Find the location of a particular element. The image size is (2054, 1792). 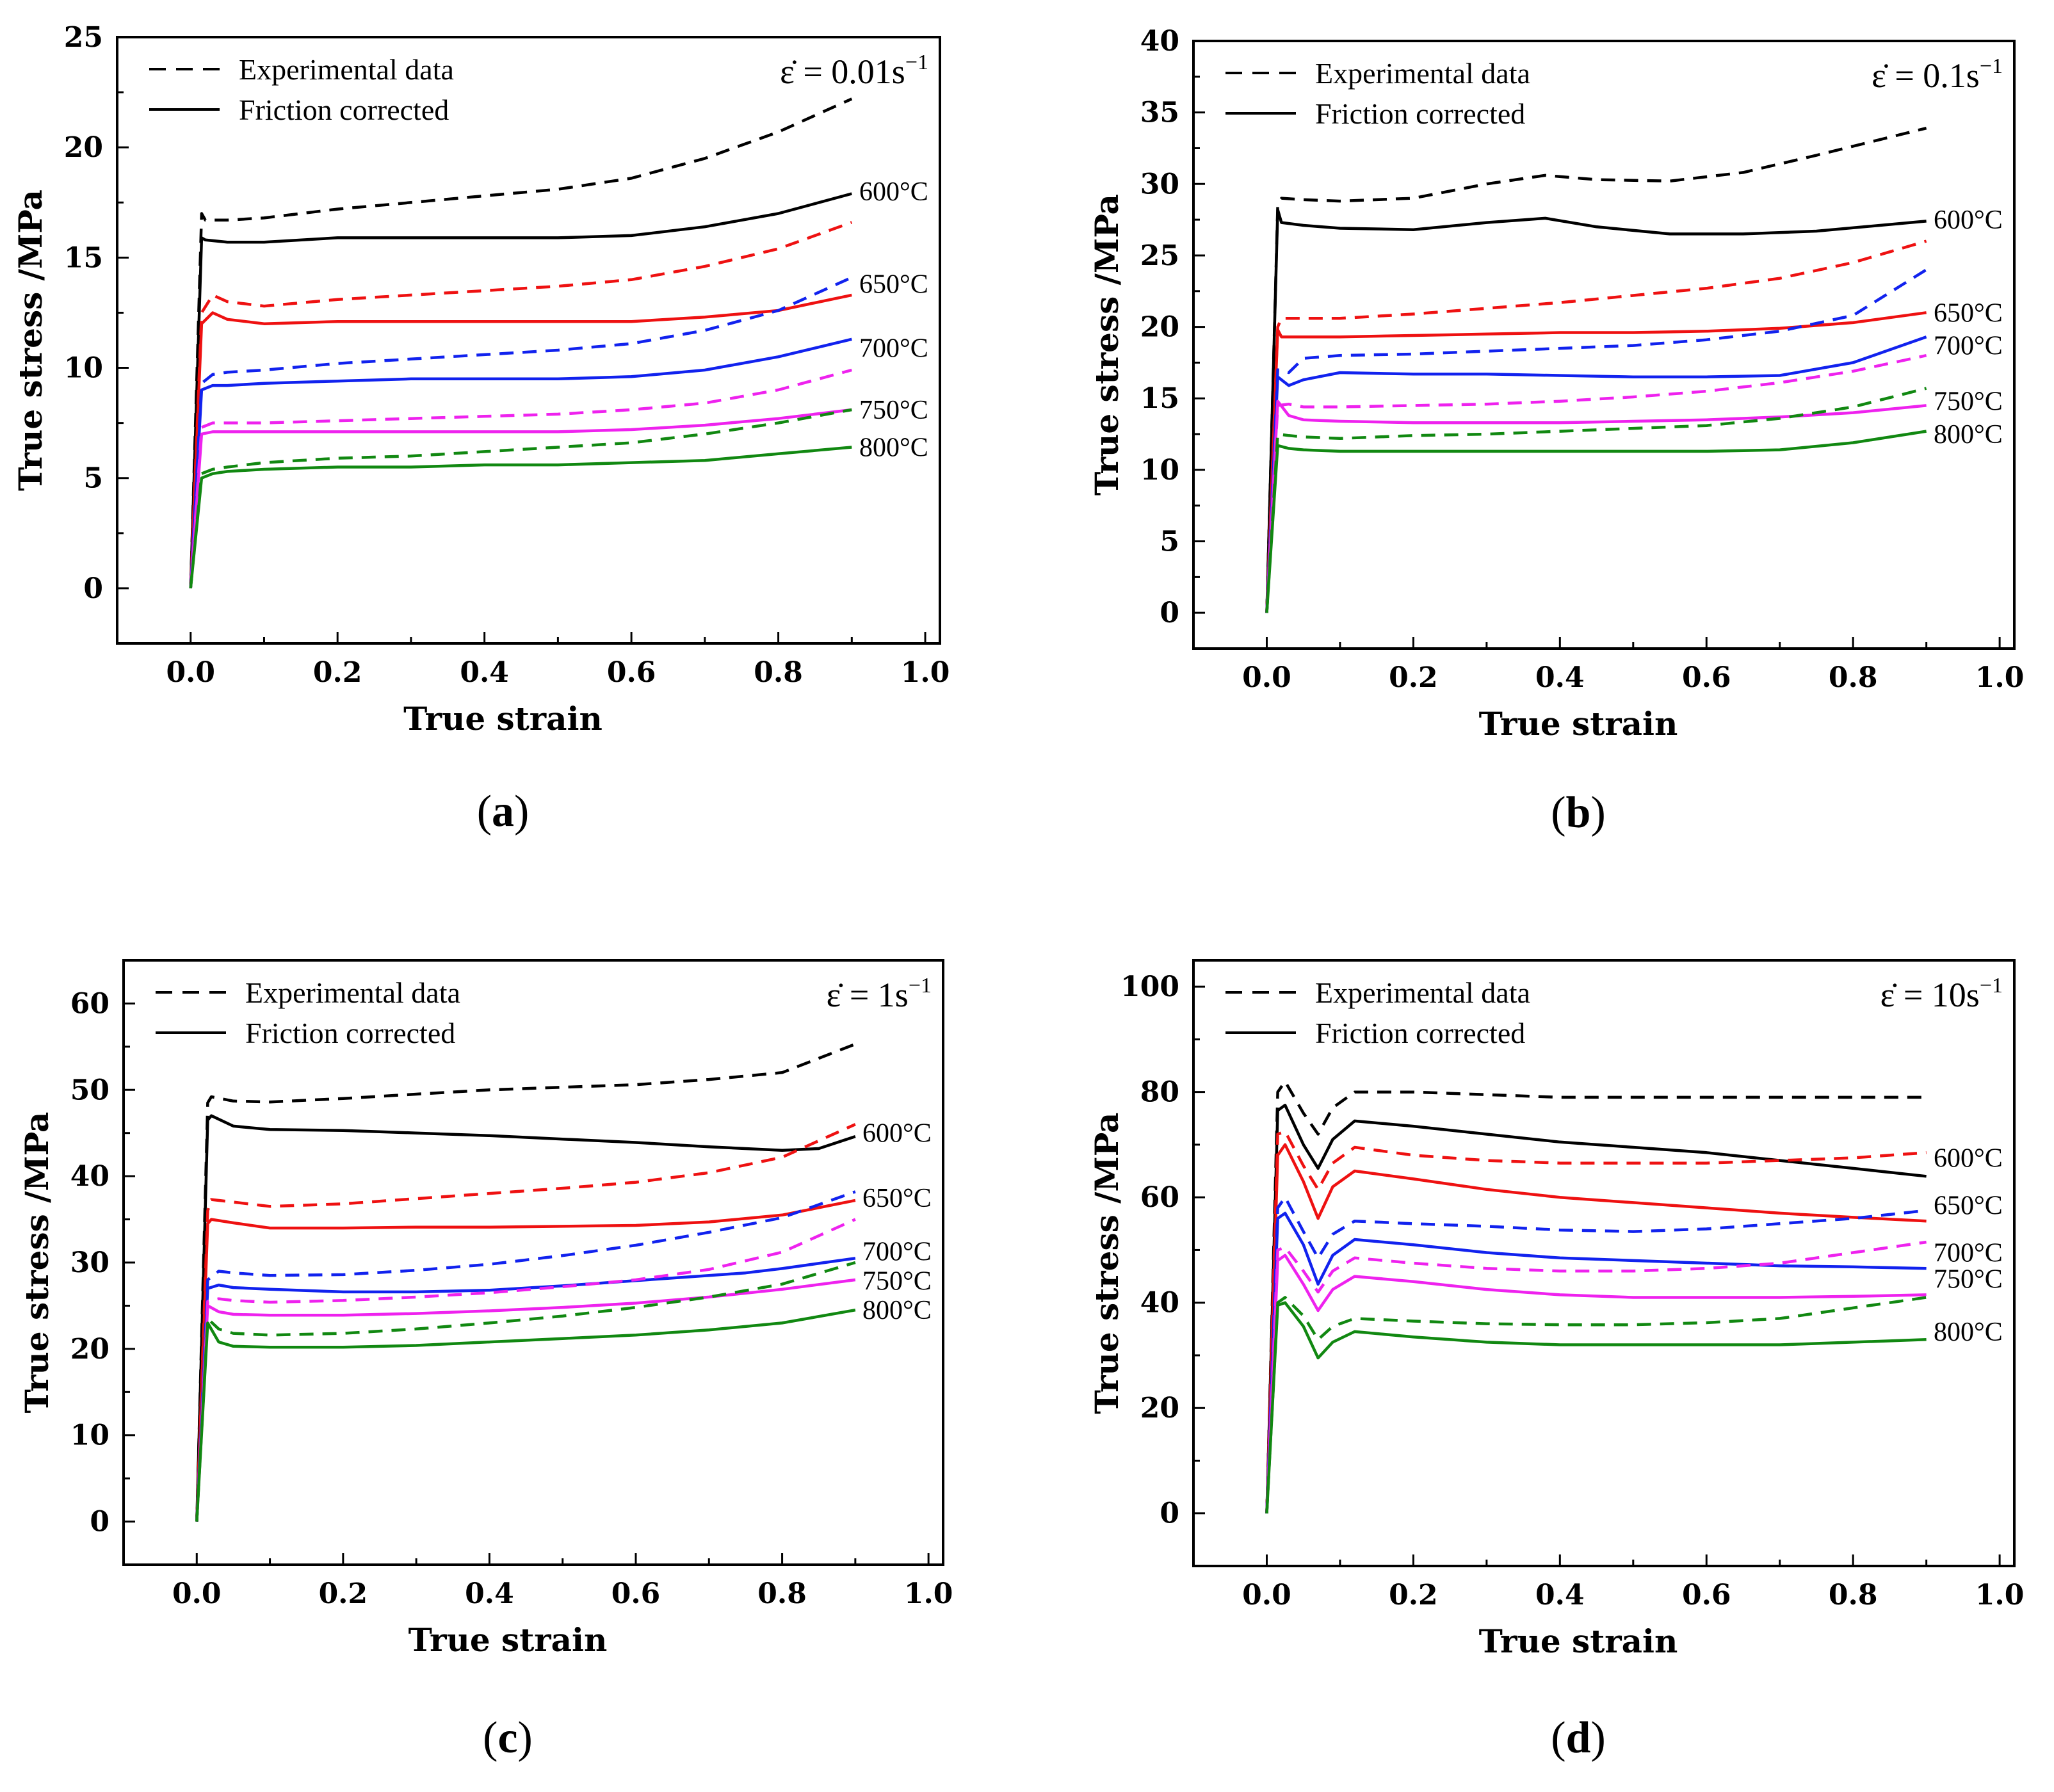

panel-caption-open: ( is located at coordinates (490, 1738).